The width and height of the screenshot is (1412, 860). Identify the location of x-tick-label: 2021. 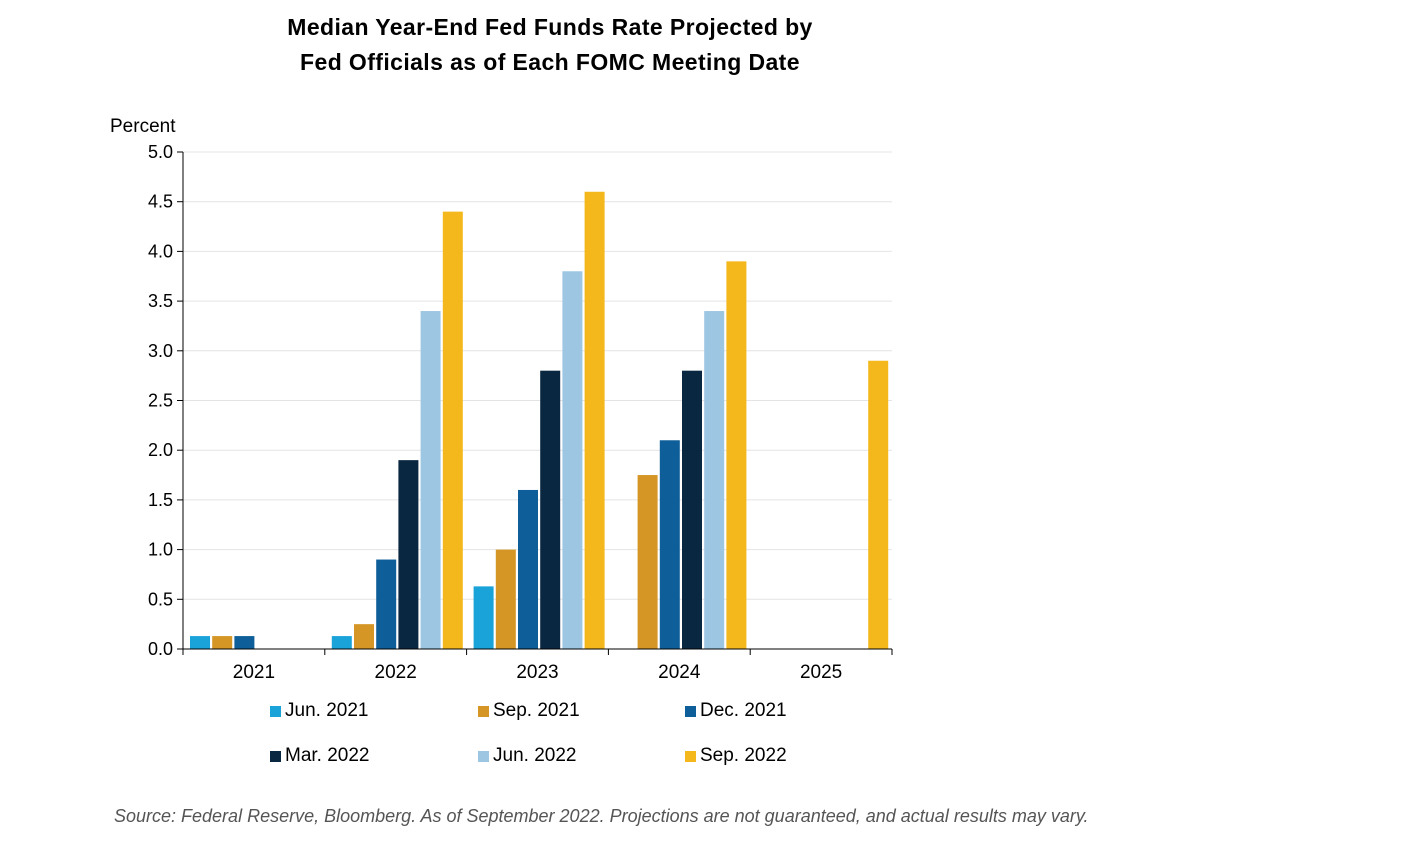
(254, 672).